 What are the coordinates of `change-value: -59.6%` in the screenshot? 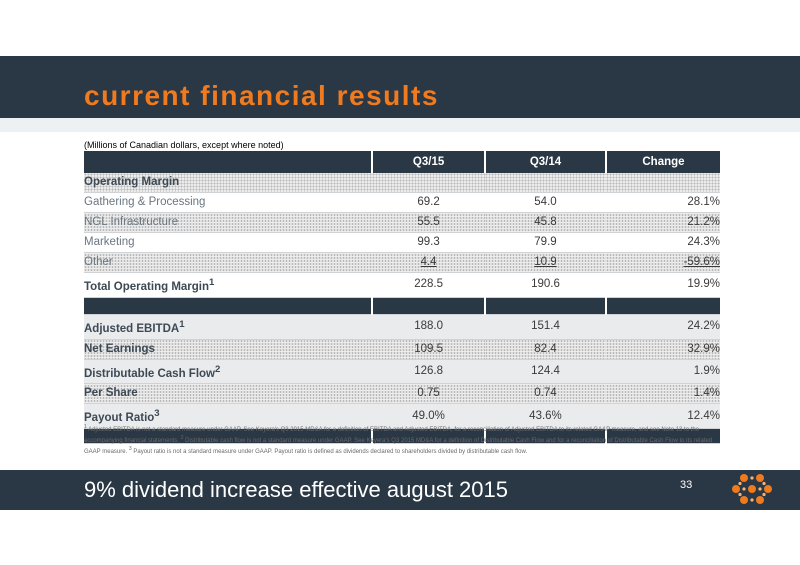 It's located at (662, 262).